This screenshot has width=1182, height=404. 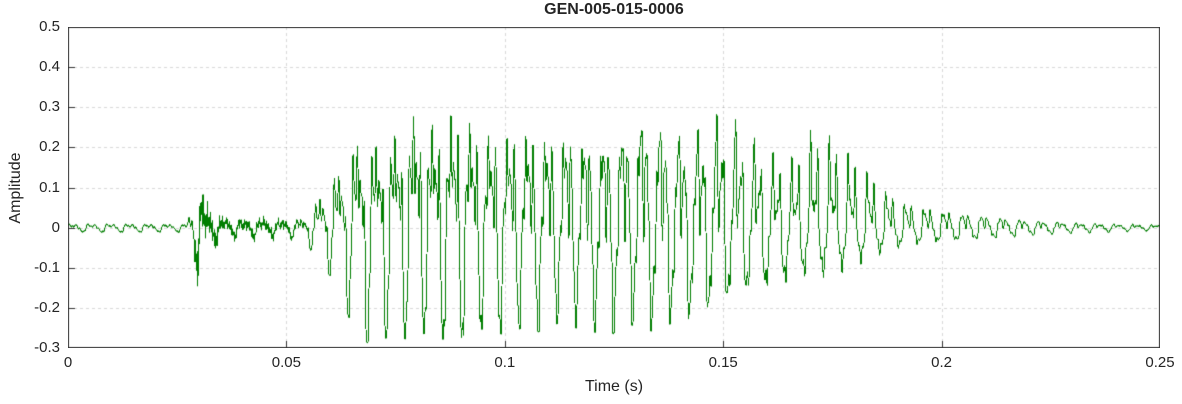 What do you see at coordinates (286, 362) in the screenshot?
I see `x-tick-label: 0.05` at bounding box center [286, 362].